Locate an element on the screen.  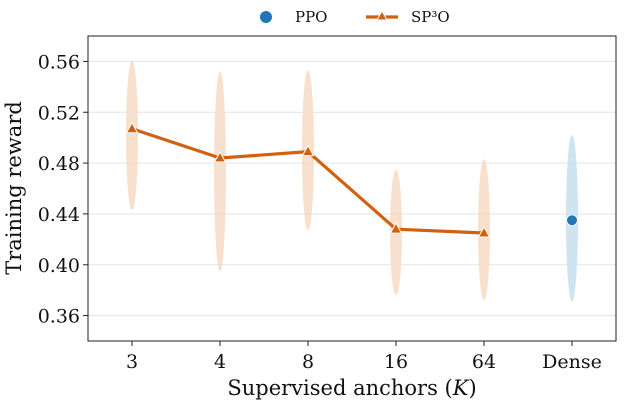
x-tick-label: 4 is located at coordinates (220, 362).